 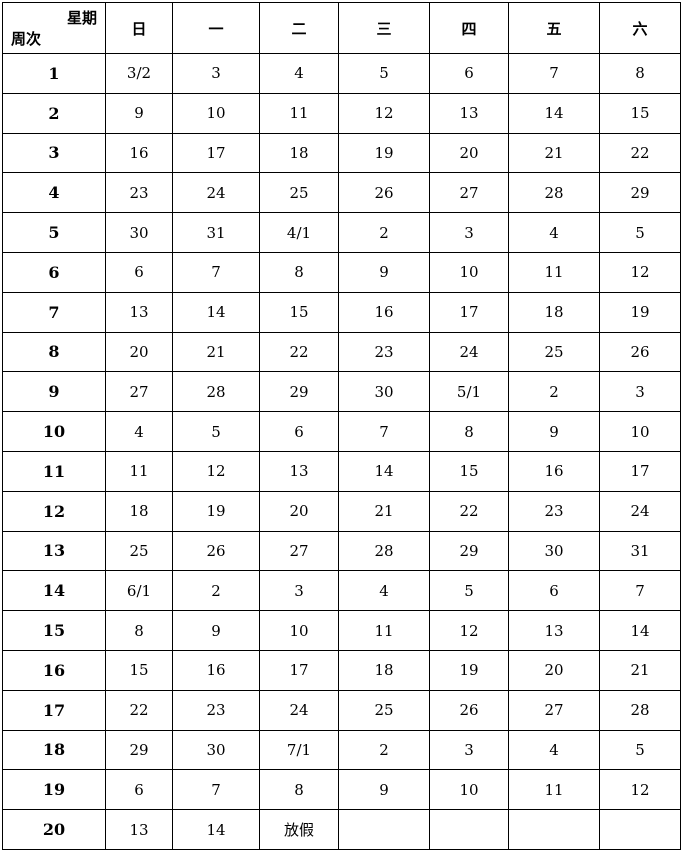 I want to click on week-row: 1 3/2 3 4 5 6 7 8, so click(x=341, y=73).